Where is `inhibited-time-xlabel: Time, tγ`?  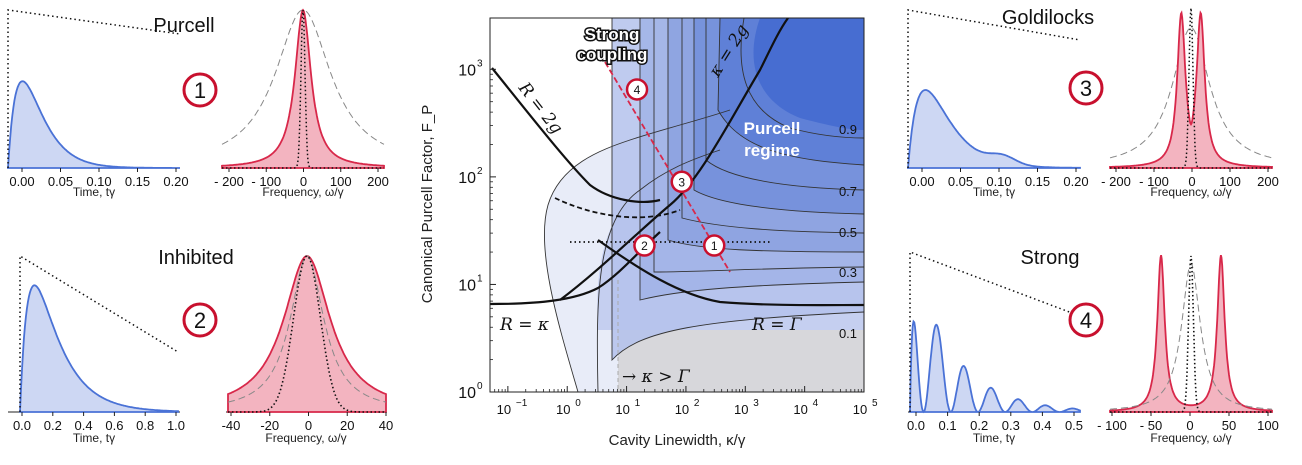
inhibited-time-xlabel: Time, tγ is located at coordinates (94, 438).